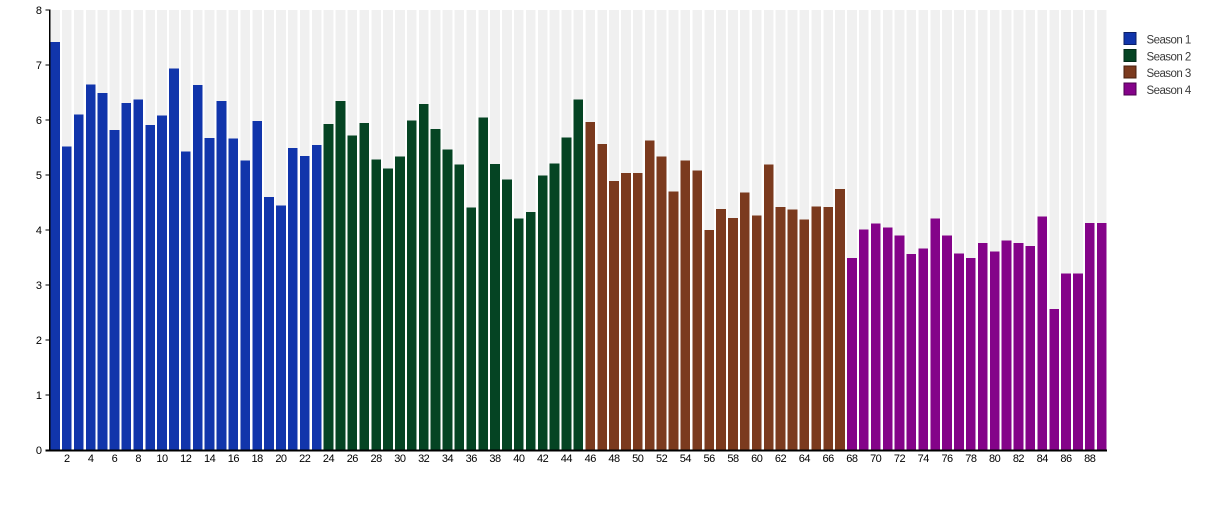  I want to click on svg-text: 26, so click(353, 459).